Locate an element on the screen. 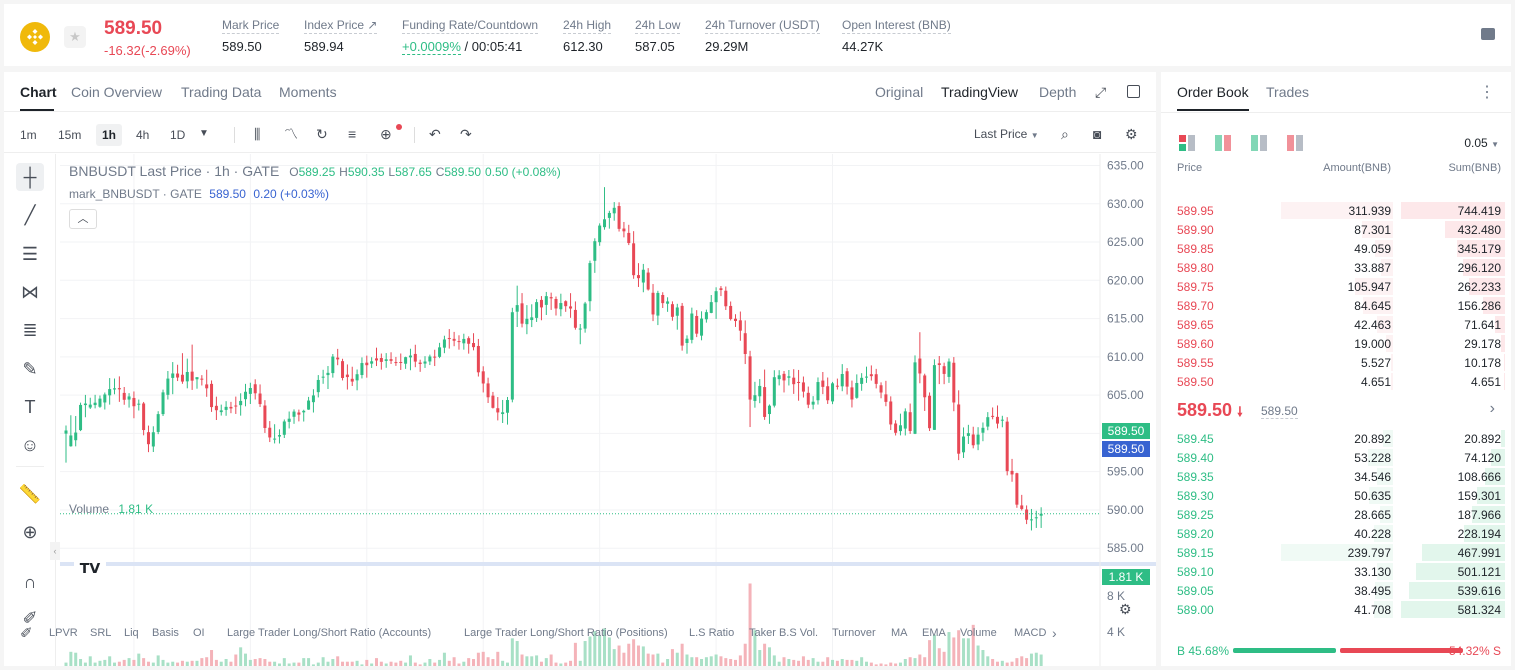  bid-row: 589.05 38.495 539.616 is located at coordinates (1336, 590).